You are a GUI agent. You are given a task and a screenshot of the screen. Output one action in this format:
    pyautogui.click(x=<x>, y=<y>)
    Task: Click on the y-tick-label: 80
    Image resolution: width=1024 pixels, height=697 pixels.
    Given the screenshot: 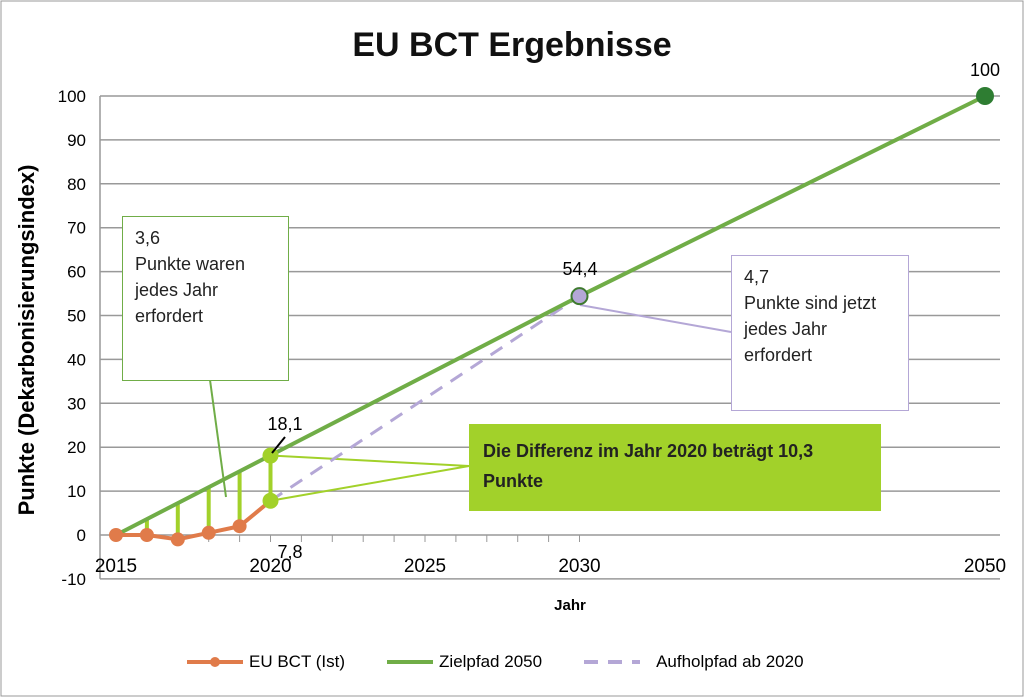 What is the action you would take?
    pyautogui.click(x=76, y=184)
    